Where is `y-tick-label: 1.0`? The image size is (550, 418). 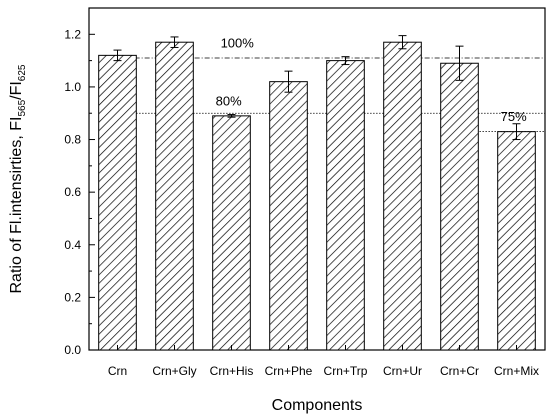
y-tick-label: 1.0 is located at coordinates (72, 87).